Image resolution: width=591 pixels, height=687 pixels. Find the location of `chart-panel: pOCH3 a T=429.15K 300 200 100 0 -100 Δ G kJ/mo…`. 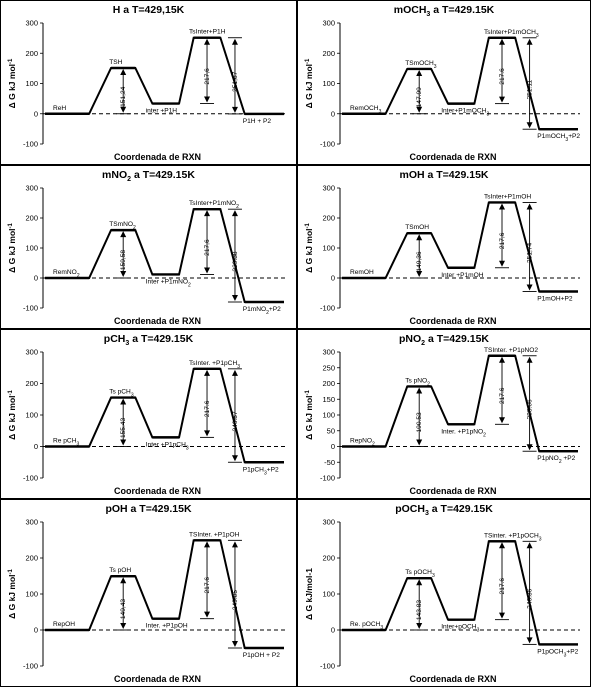

chart-panel: pOCH3 a T=429.15K 300 200 100 0 -100 Δ G kJ/mo… is located at coordinates (444, 593).